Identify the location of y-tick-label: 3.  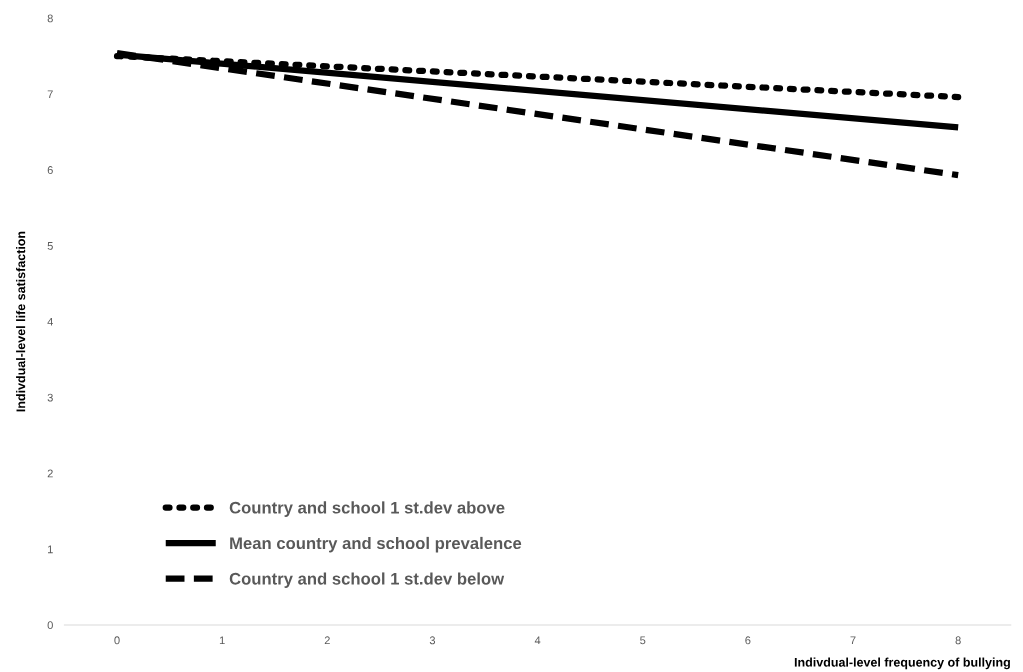
(50, 397).